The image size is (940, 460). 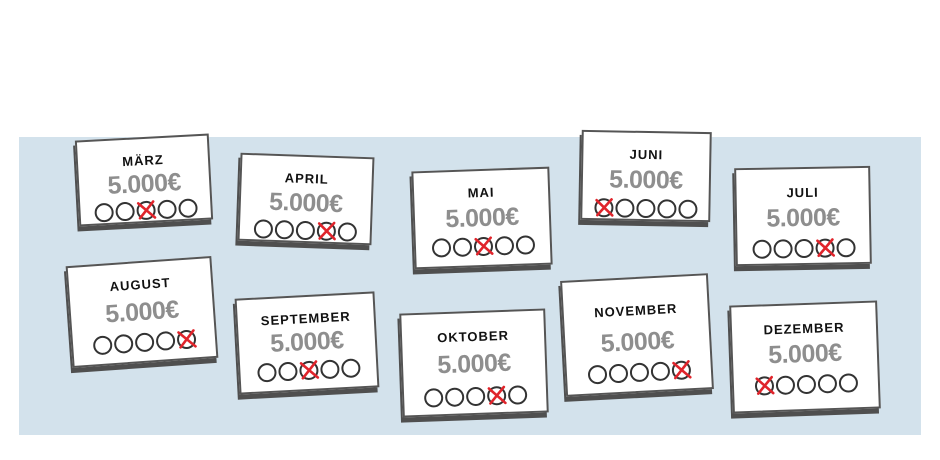 I want to click on month-label: AUGUST, so click(x=140, y=284).